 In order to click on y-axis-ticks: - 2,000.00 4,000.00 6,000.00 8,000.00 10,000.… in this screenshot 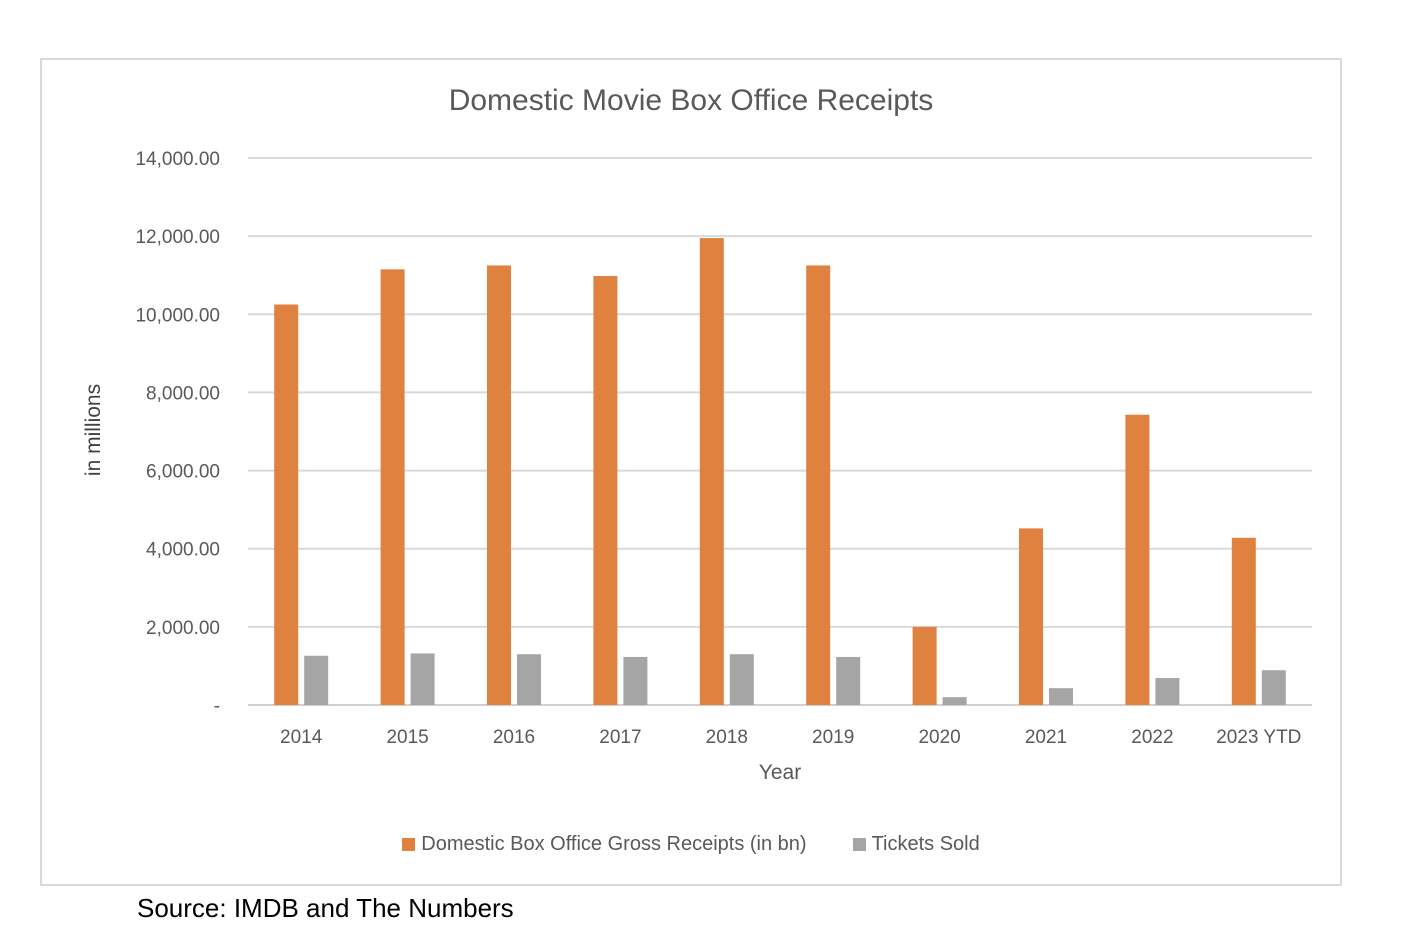, I will do `click(177, 433)`.